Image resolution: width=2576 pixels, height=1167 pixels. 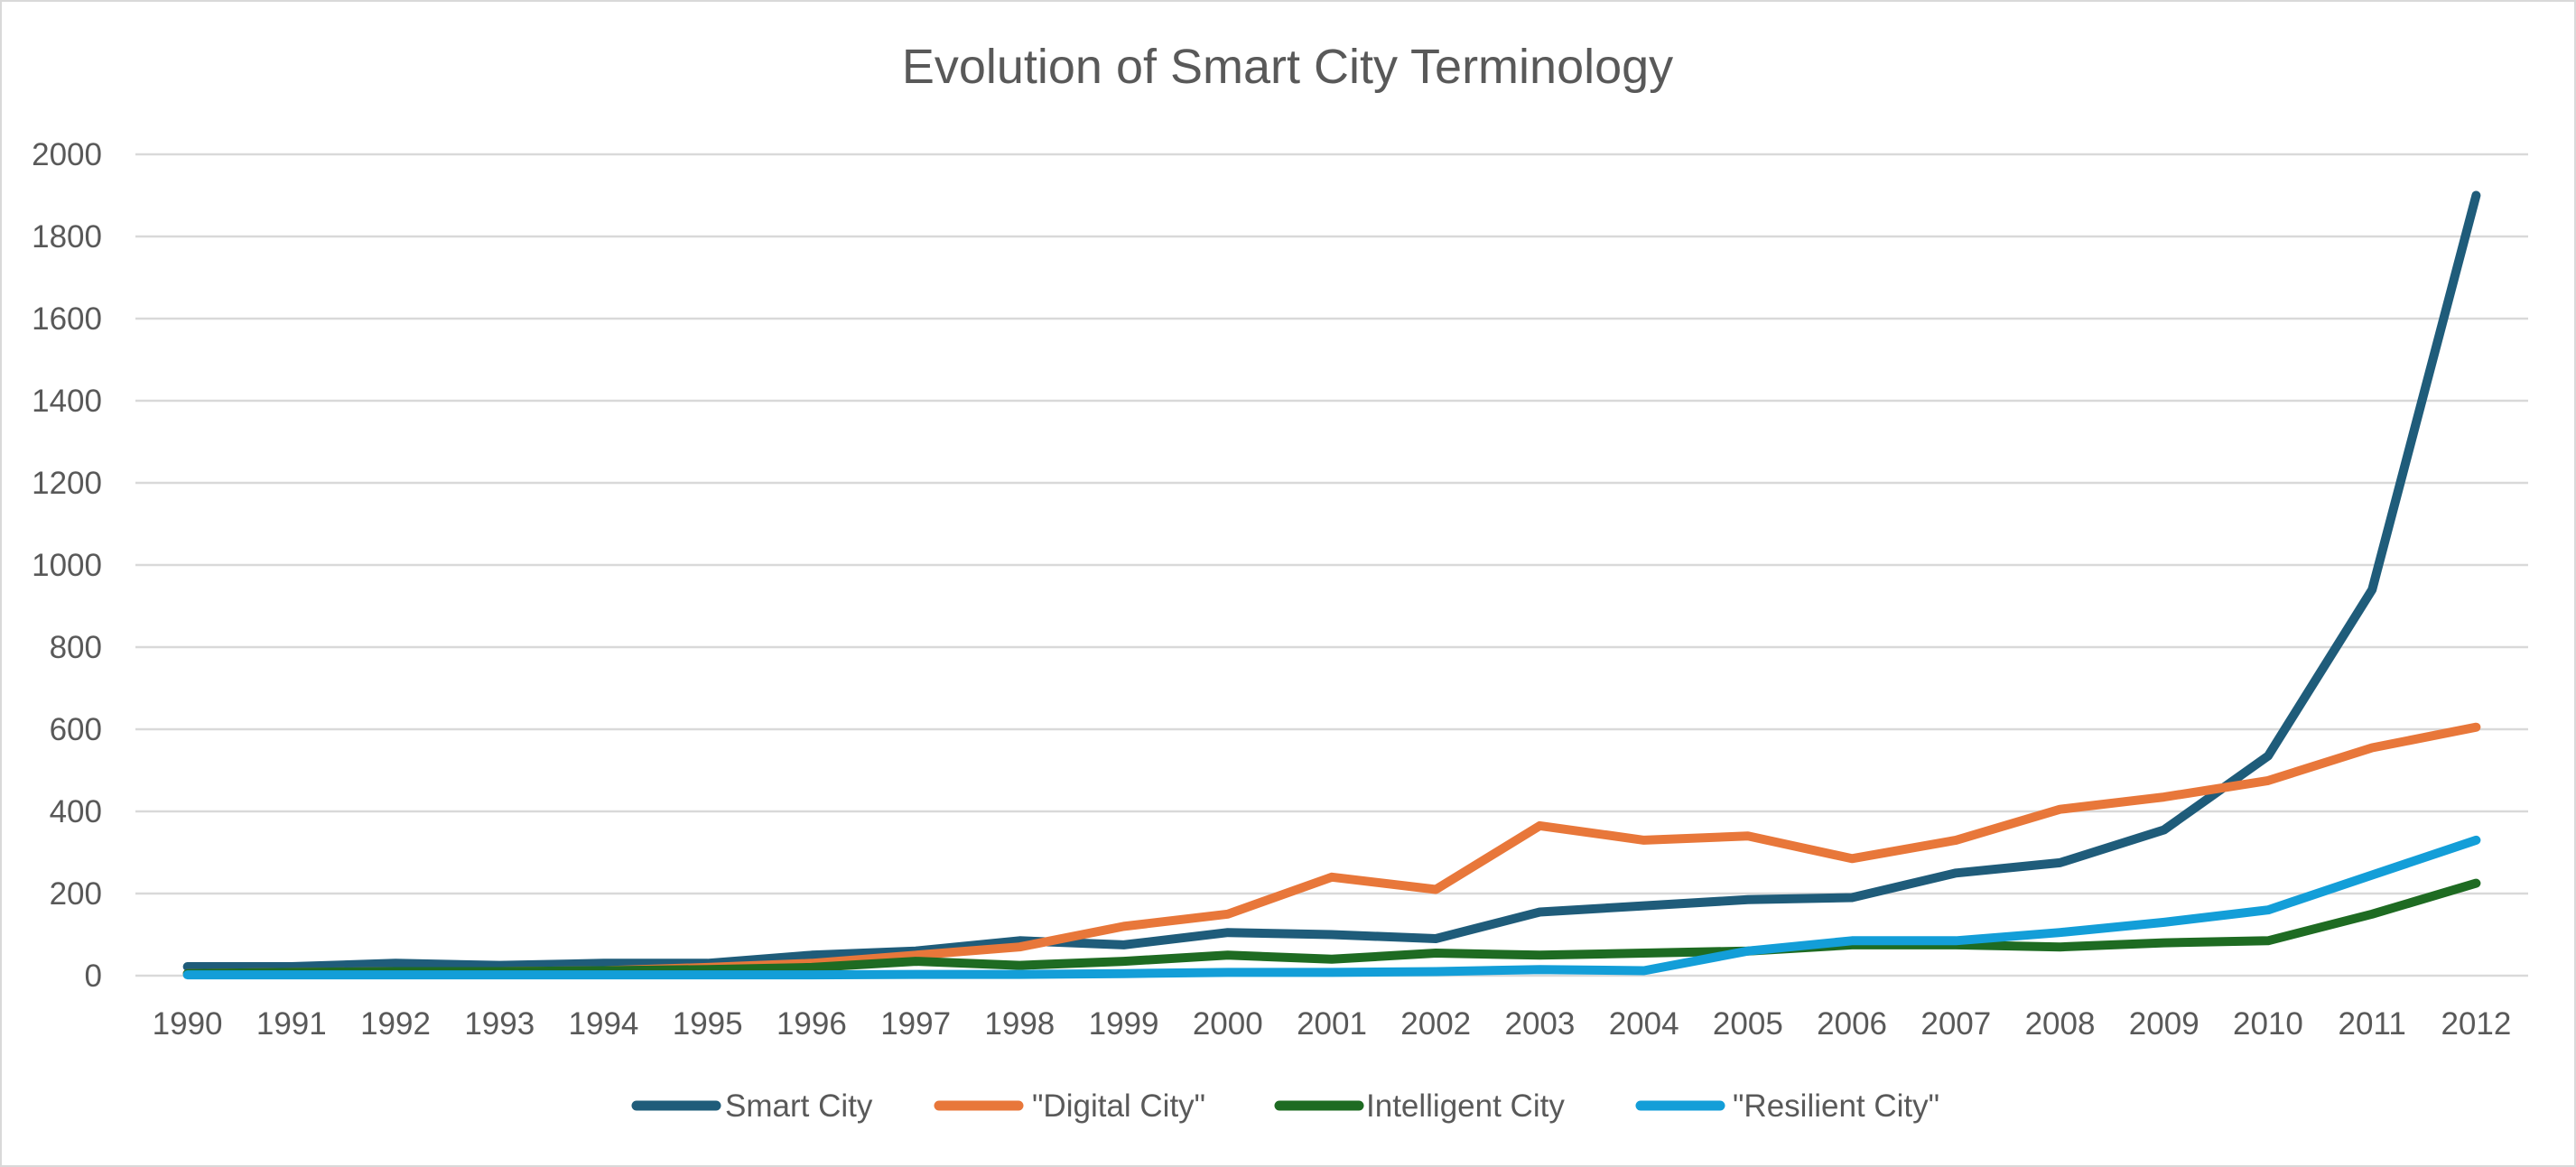 I want to click on legend-label: "Digital City", so click(x=1118, y=1106).